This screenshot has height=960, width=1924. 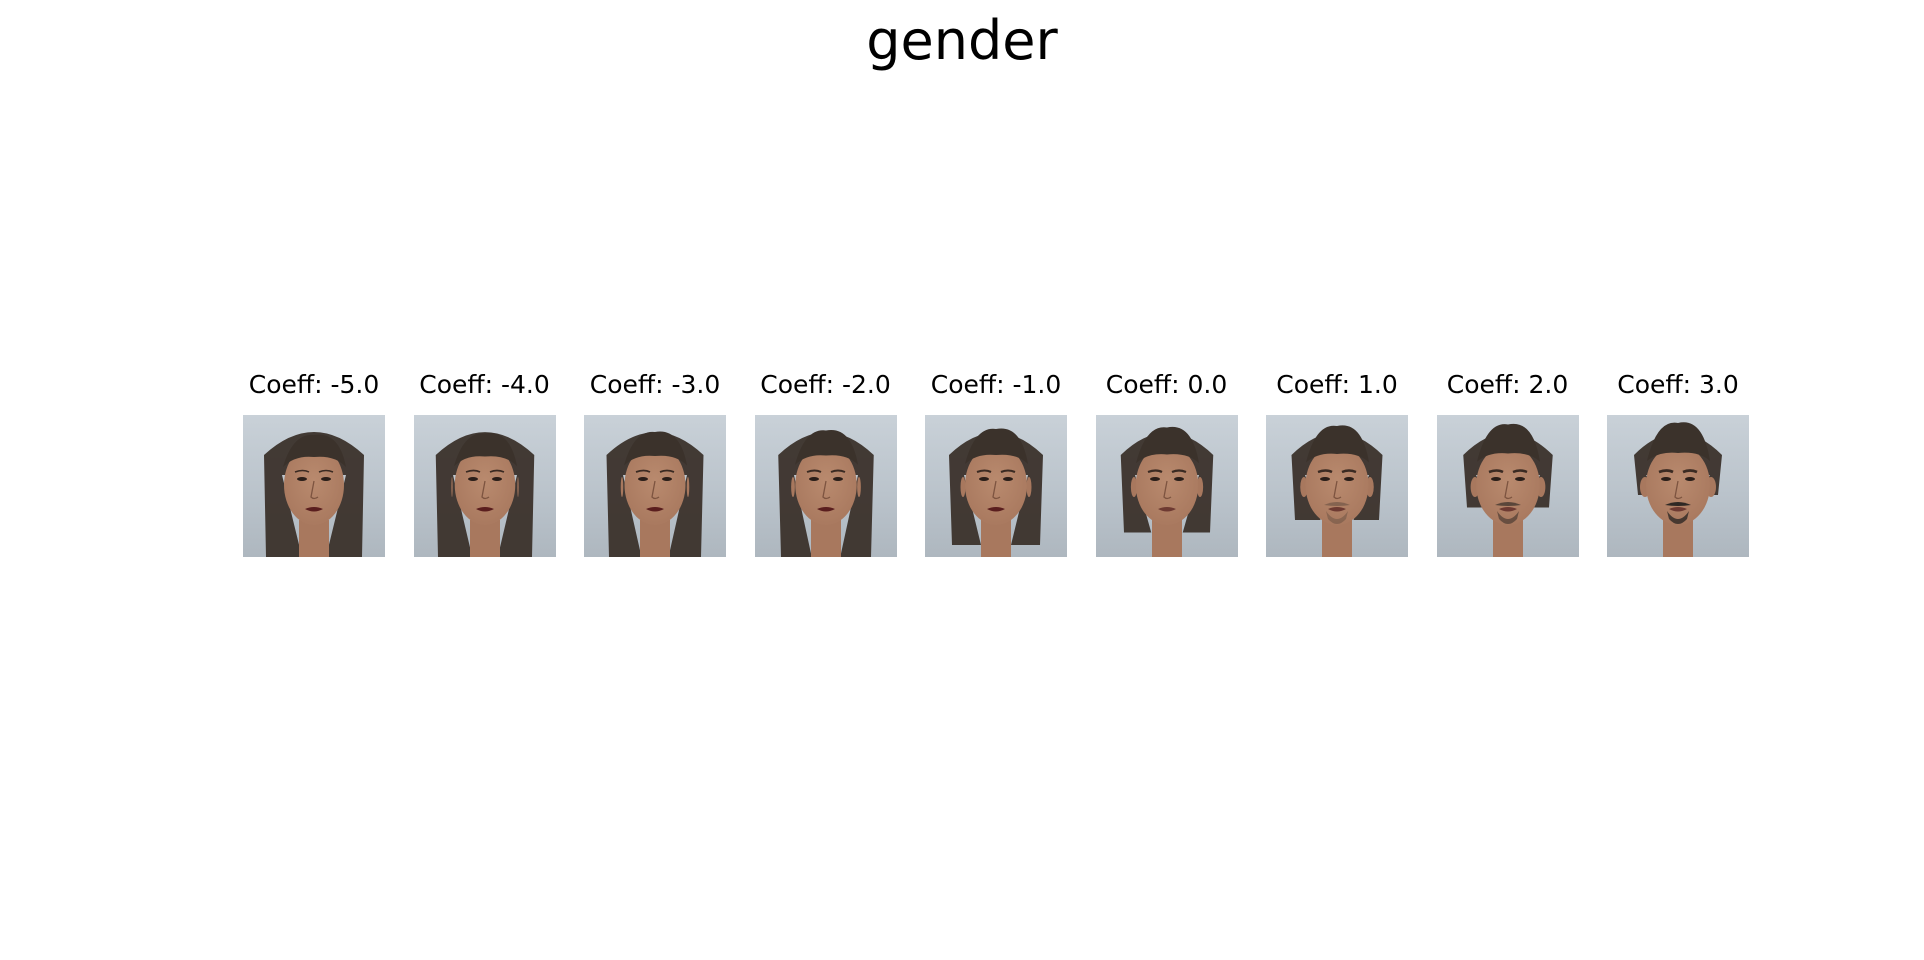 I want to click on coeff-caption: Coeff: 0.0, so click(x=1166, y=384).